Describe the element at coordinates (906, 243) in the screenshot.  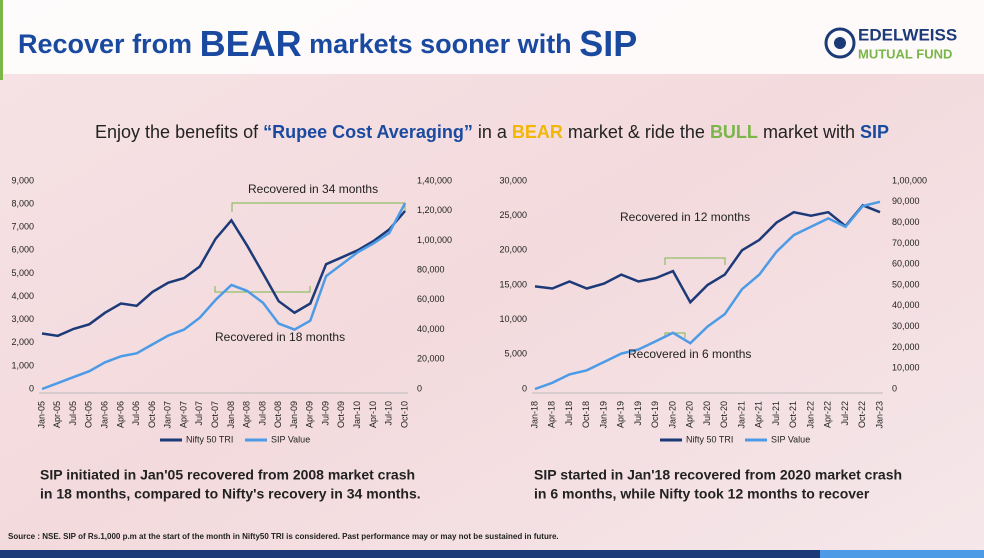
I see `y2-tick-label: 70,000` at that location.